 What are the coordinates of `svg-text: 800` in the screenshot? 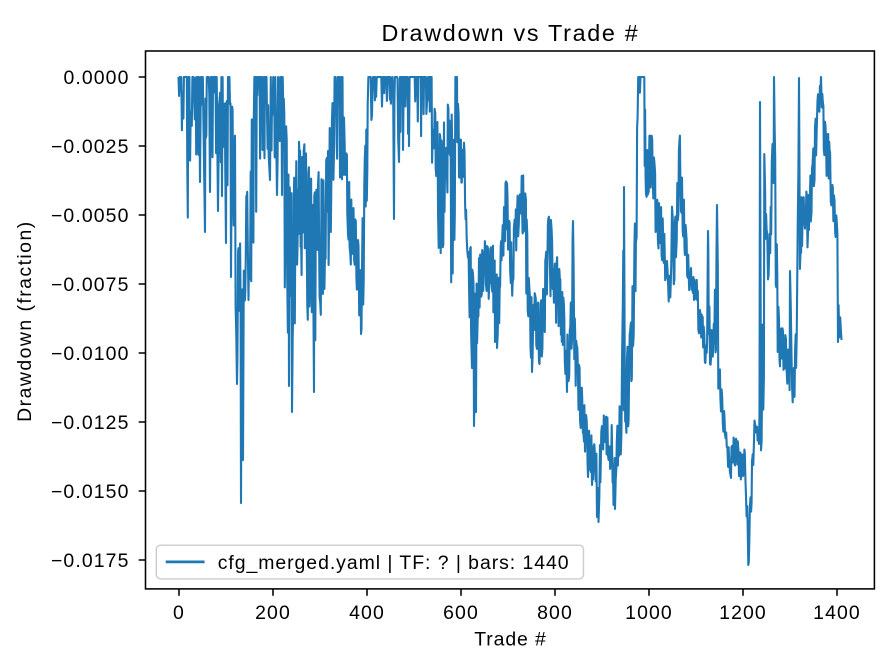 It's located at (555, 613).